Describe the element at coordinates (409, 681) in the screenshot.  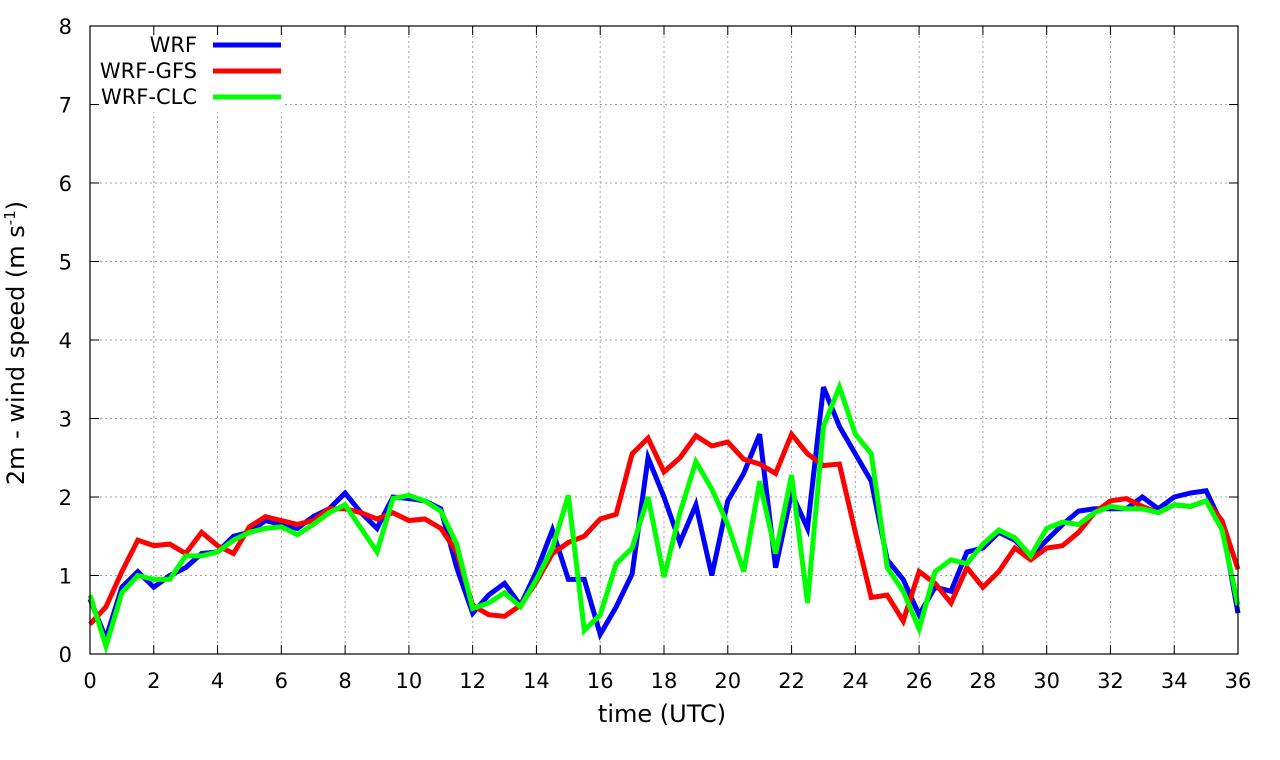
I see `x-tick-label: 10` at that location.